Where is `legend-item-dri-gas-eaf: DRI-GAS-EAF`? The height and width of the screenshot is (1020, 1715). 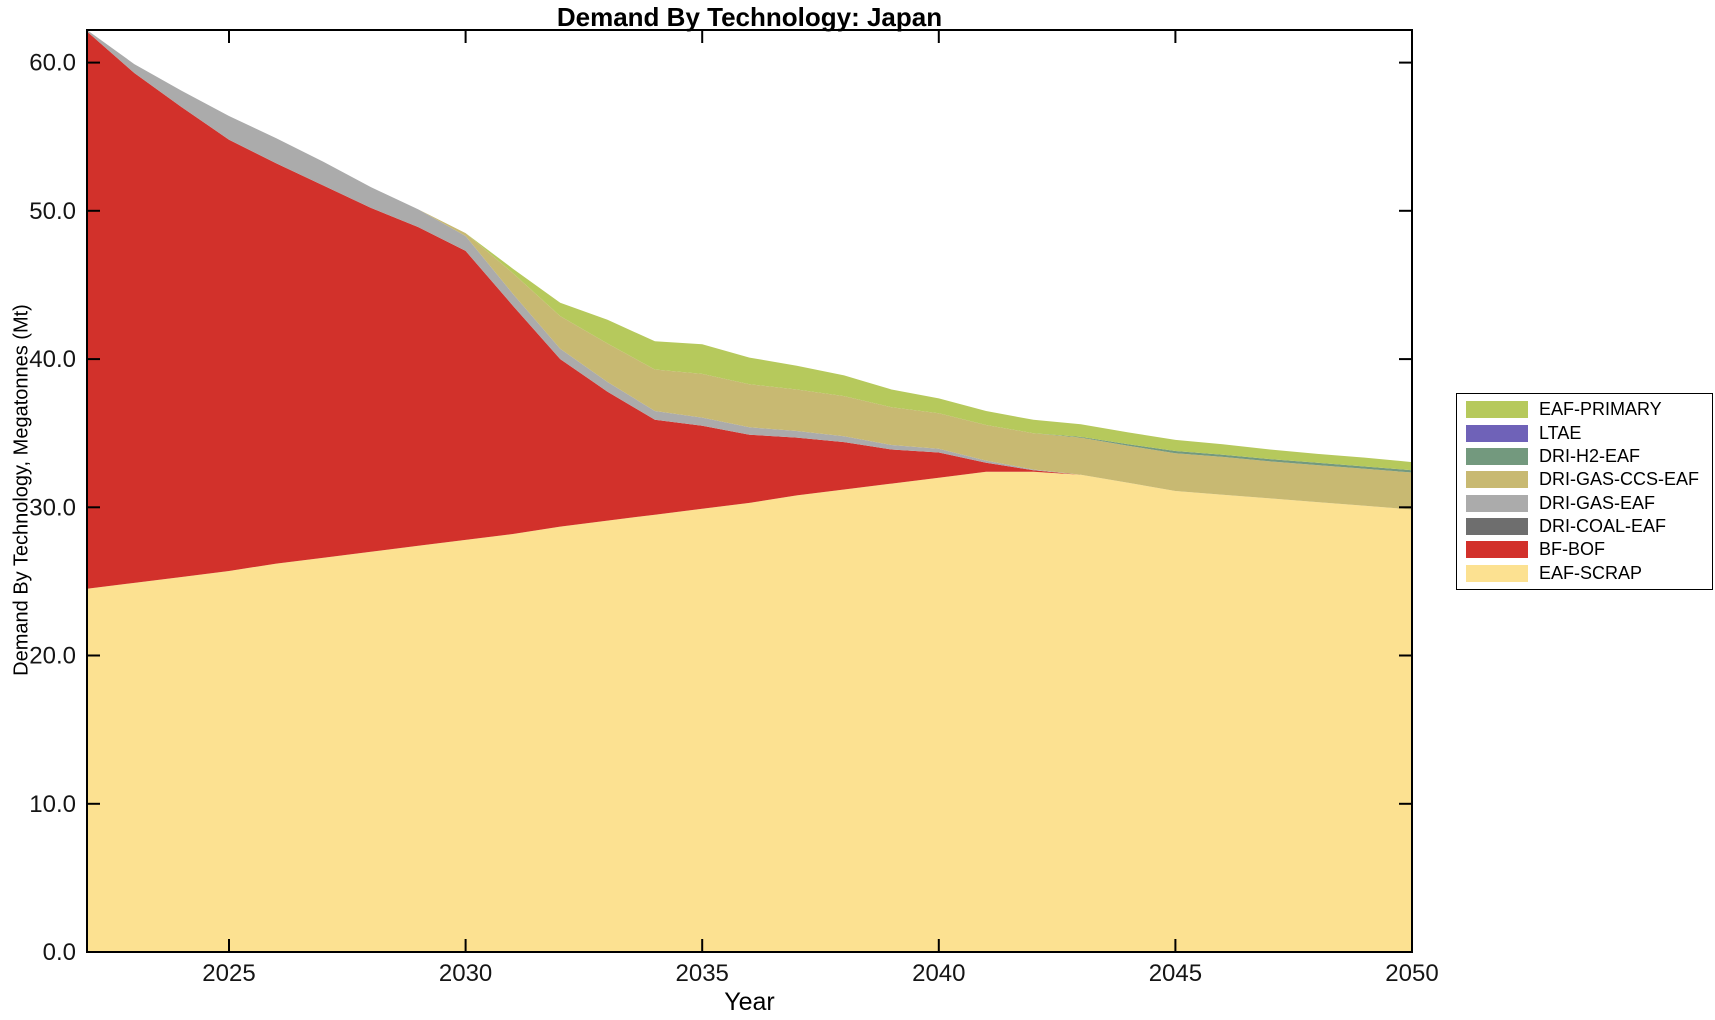
legend-item-dri-gas-eaf: DRI-GAS-EAF is located at coordinates (1584, 503).